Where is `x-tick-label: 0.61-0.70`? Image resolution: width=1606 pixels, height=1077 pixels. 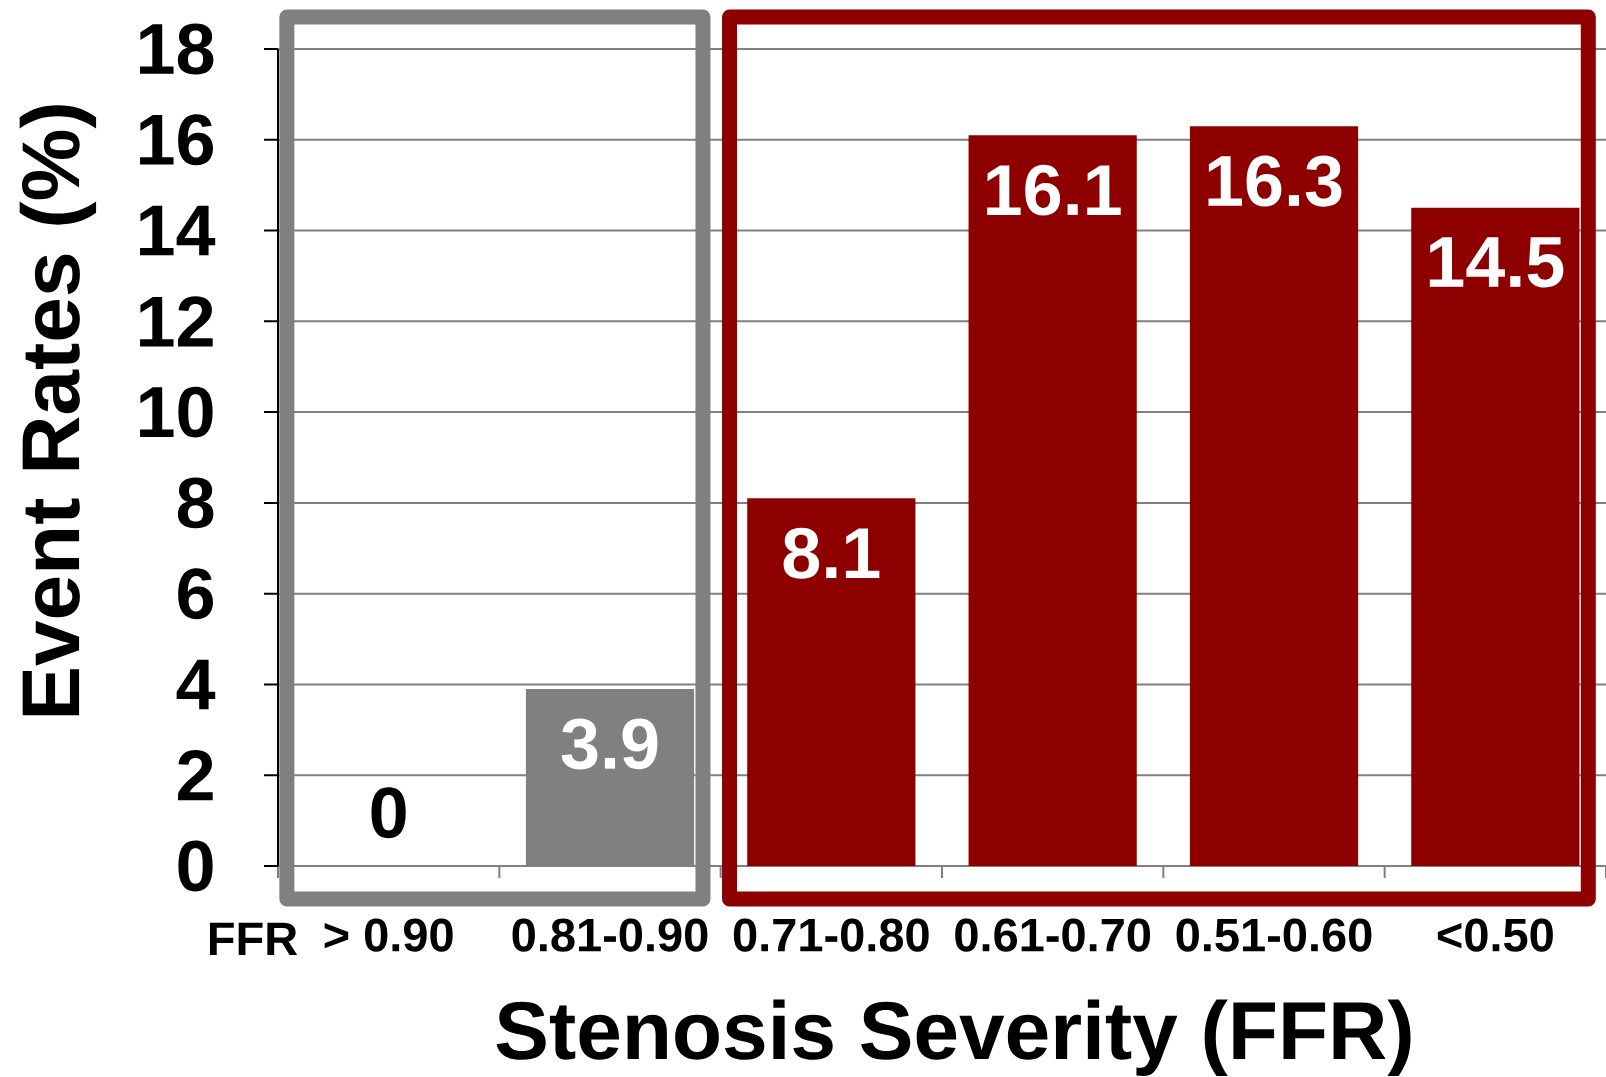 x-tick-label: 0.61-0.70 is located at coordinates (1053, 935).